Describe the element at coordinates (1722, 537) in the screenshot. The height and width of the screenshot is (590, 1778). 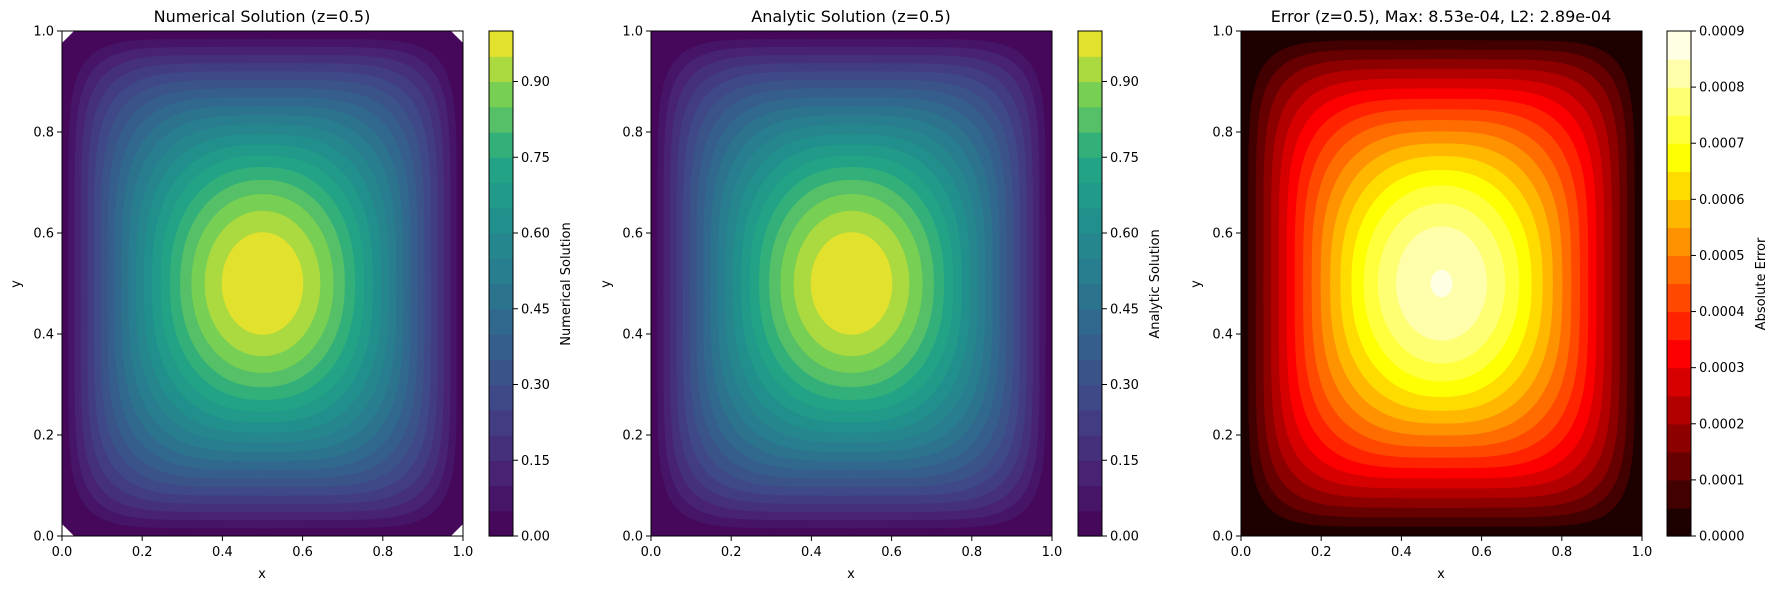
I see `colorbar-tick-label: 0.0000` at that location.